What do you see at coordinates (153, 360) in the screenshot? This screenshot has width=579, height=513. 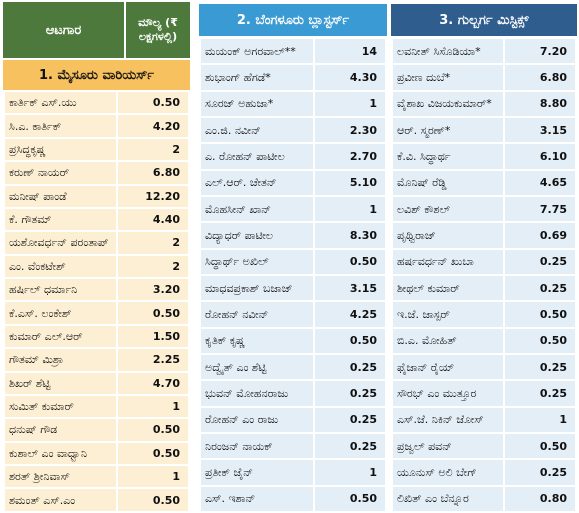 I see `player-value: 2.25` at bounding box center [153, 360].